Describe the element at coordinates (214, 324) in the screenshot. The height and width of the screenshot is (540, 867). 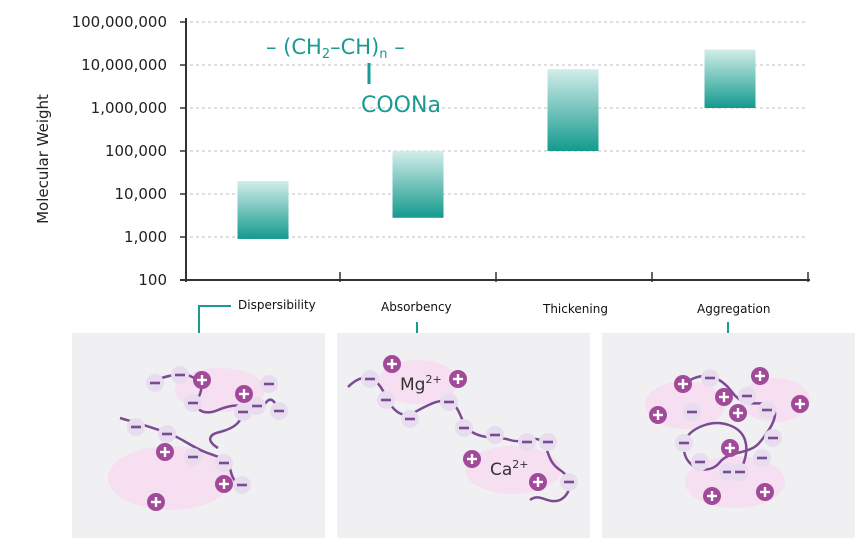
I see `arrow-dispersibility` at that location.